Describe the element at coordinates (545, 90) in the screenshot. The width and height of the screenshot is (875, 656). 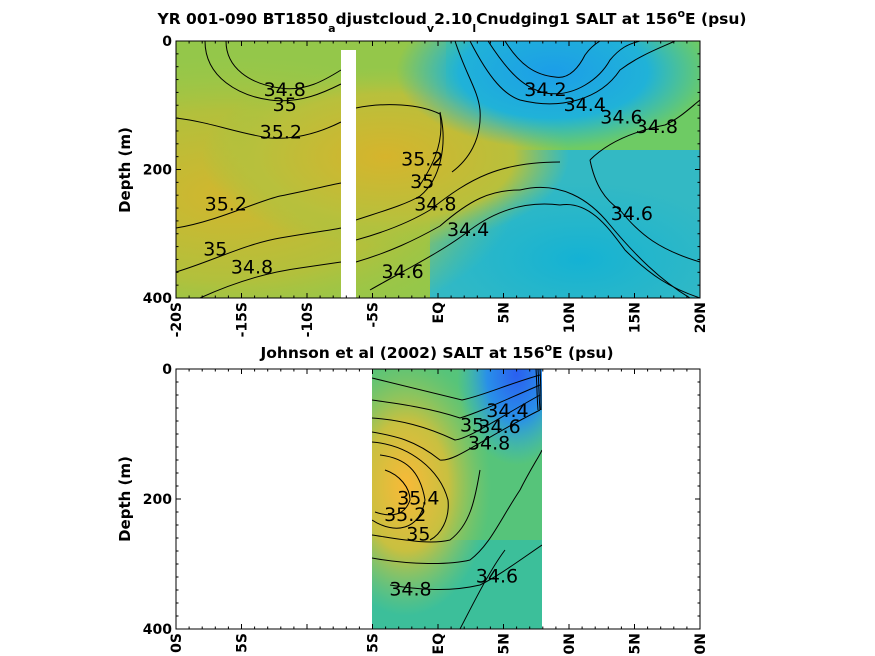
I see `contour-label: 34.2` at that location.